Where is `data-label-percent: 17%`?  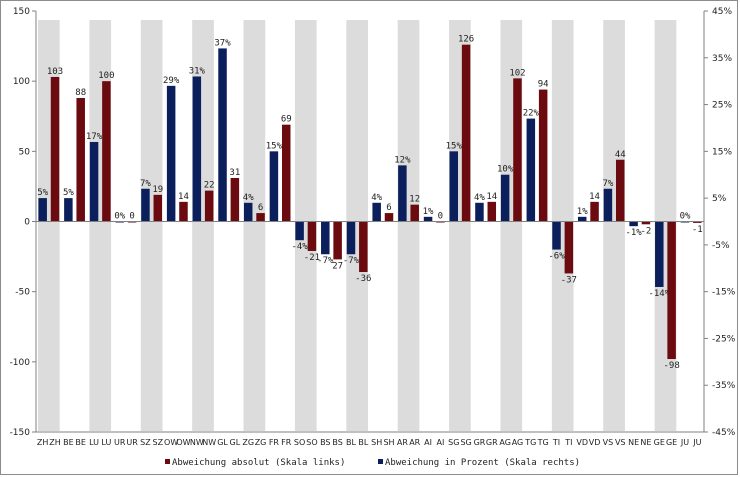
data-label-percent: 17% is located at coordinates (94, 137).